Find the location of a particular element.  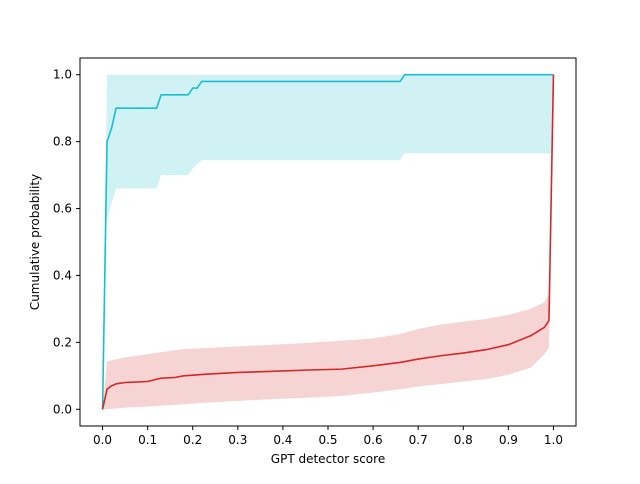

x-tick-label-1: 0.1 is located at coordinates (147, 440).